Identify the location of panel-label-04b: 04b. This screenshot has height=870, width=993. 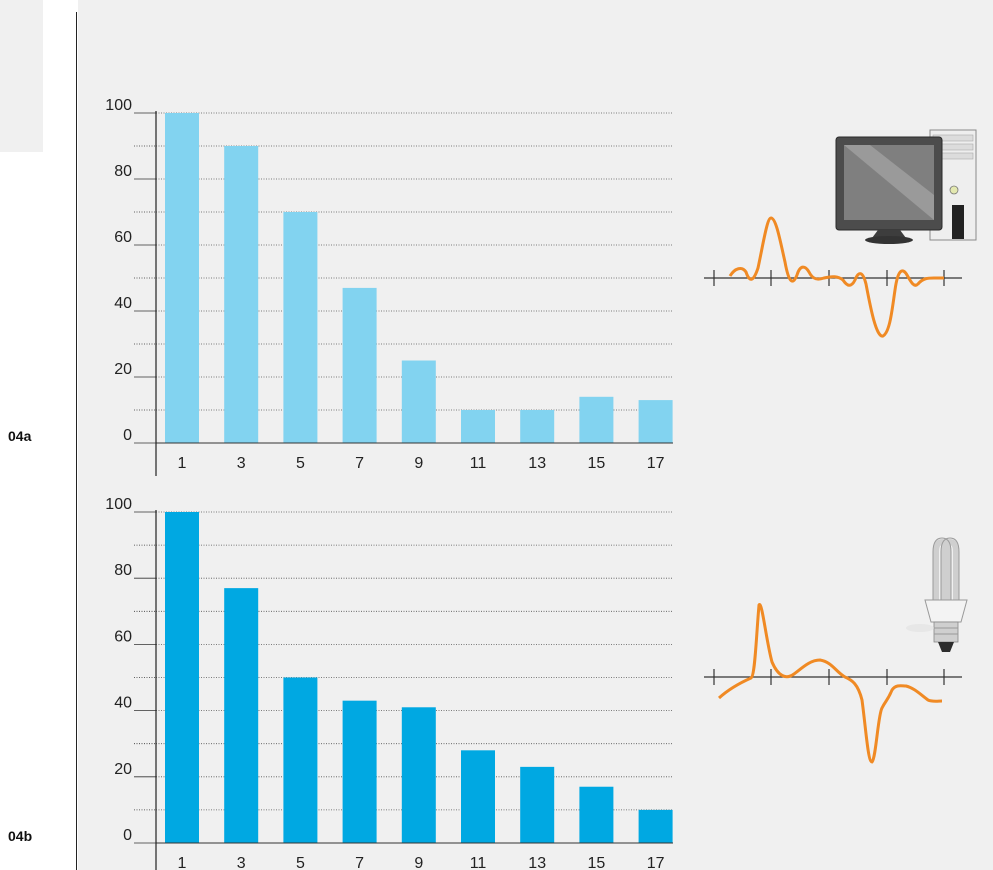
(20, 836).